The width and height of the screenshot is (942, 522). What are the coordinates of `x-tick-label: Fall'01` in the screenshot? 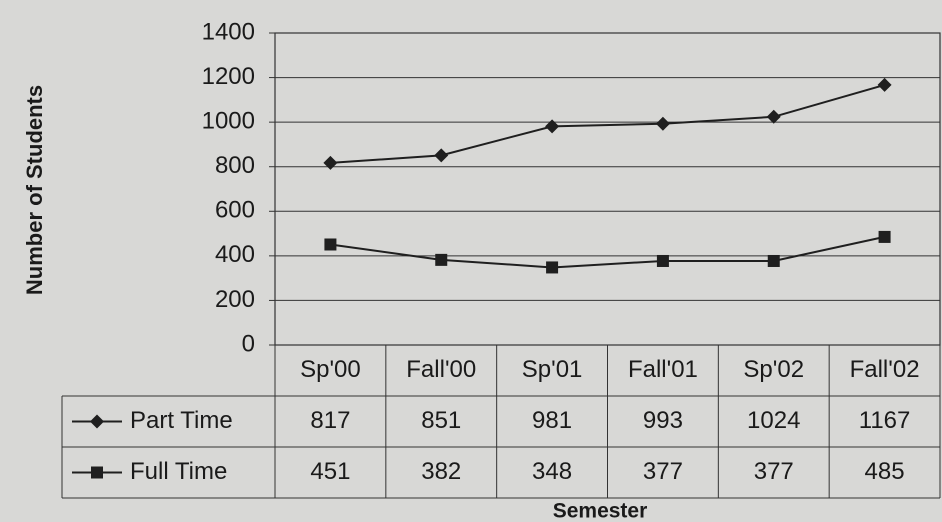 It's located at (663, 369).